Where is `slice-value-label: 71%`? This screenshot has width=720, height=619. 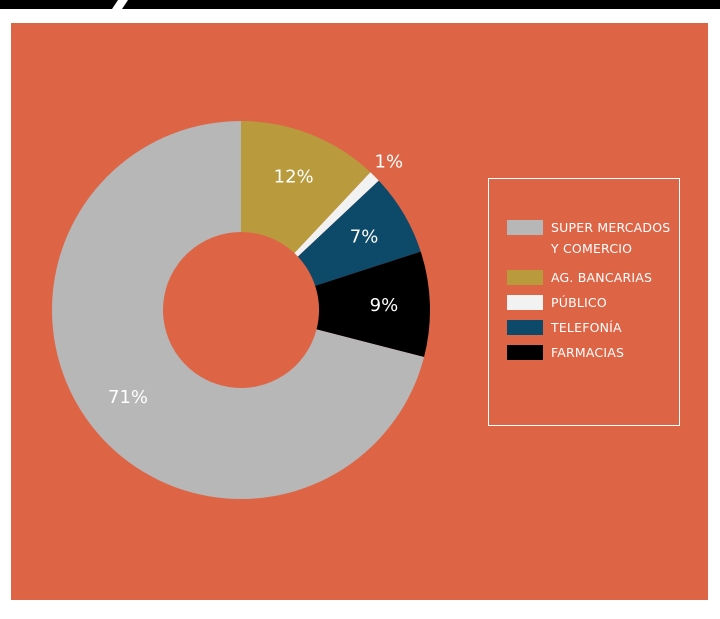
slice-value-label: 71% is located at coordinates (128, 397).